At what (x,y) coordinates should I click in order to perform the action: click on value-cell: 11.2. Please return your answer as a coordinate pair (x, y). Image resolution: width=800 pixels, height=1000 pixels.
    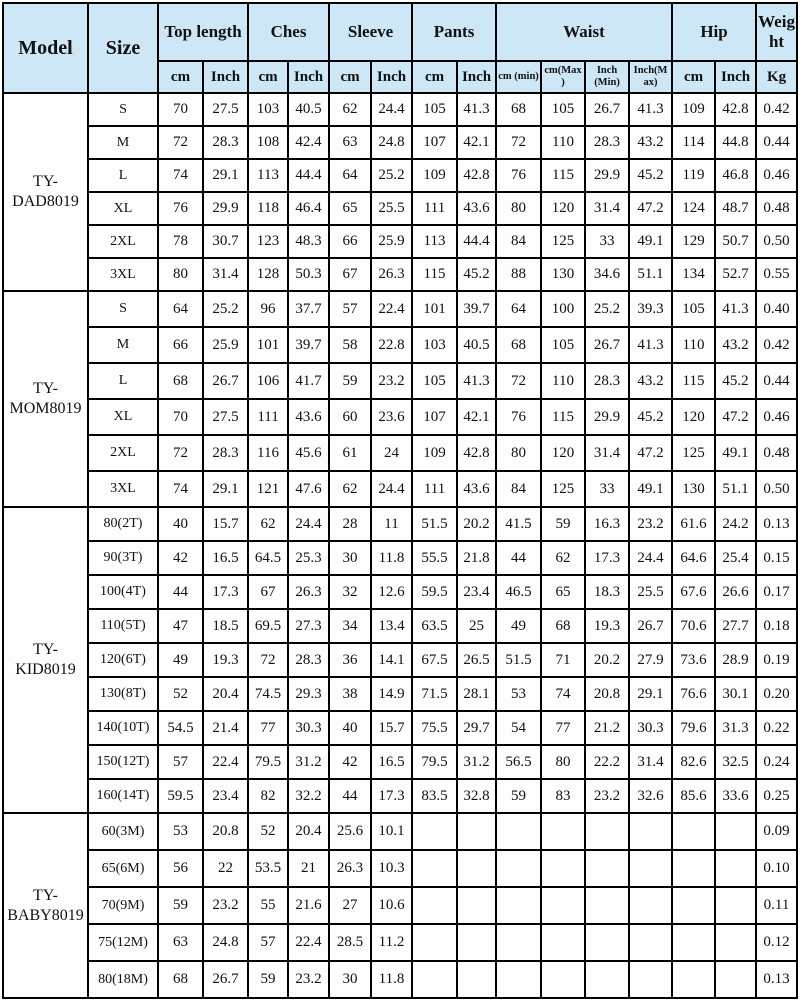
    Looking at the image, I should click on (392, 942).